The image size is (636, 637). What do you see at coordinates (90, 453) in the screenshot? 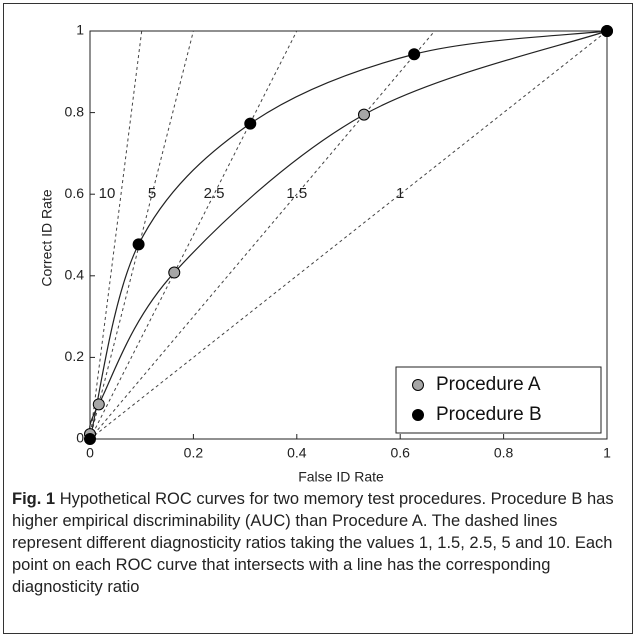
I see `x-tick-label: 0` at bounding box center [90, 453].